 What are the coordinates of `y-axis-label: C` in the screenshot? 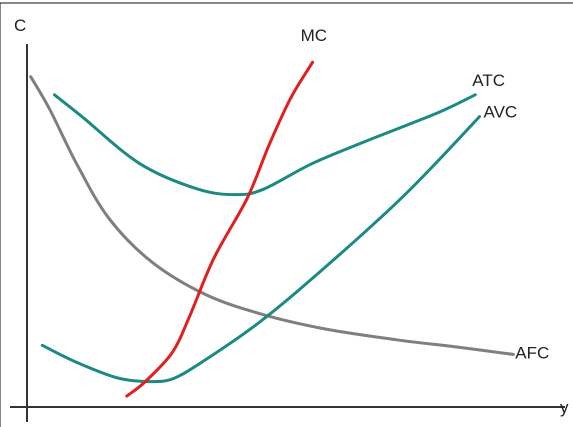 It's located at (20, 25).